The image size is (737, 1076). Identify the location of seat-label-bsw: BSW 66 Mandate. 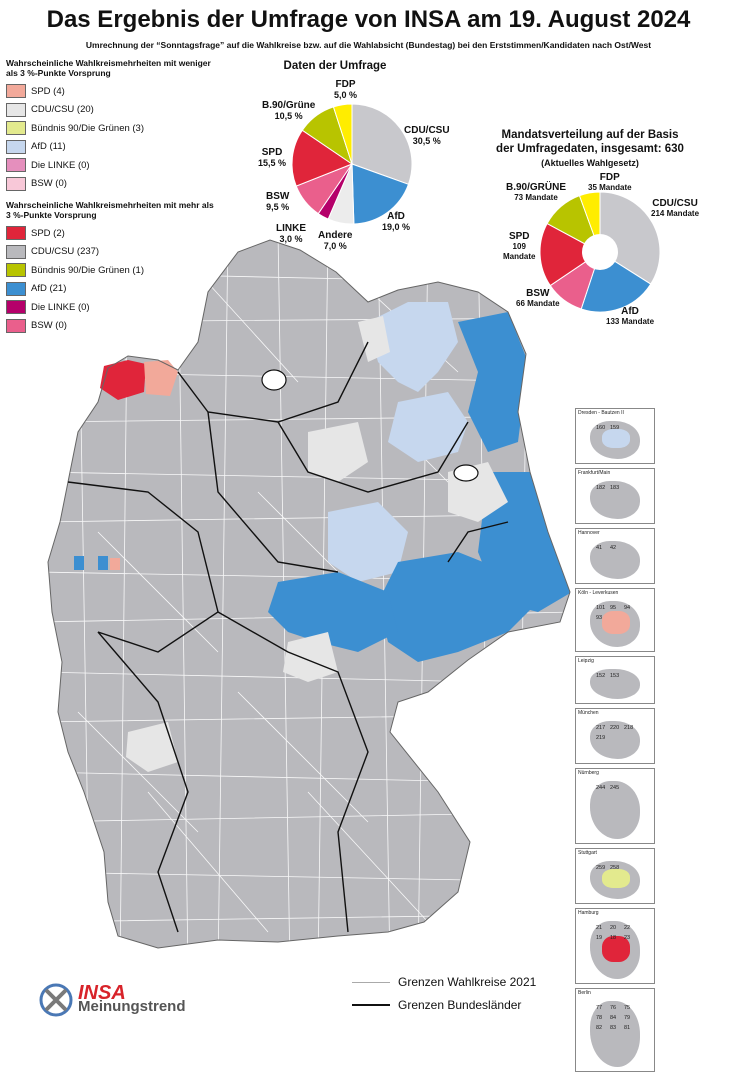
(538, 298).